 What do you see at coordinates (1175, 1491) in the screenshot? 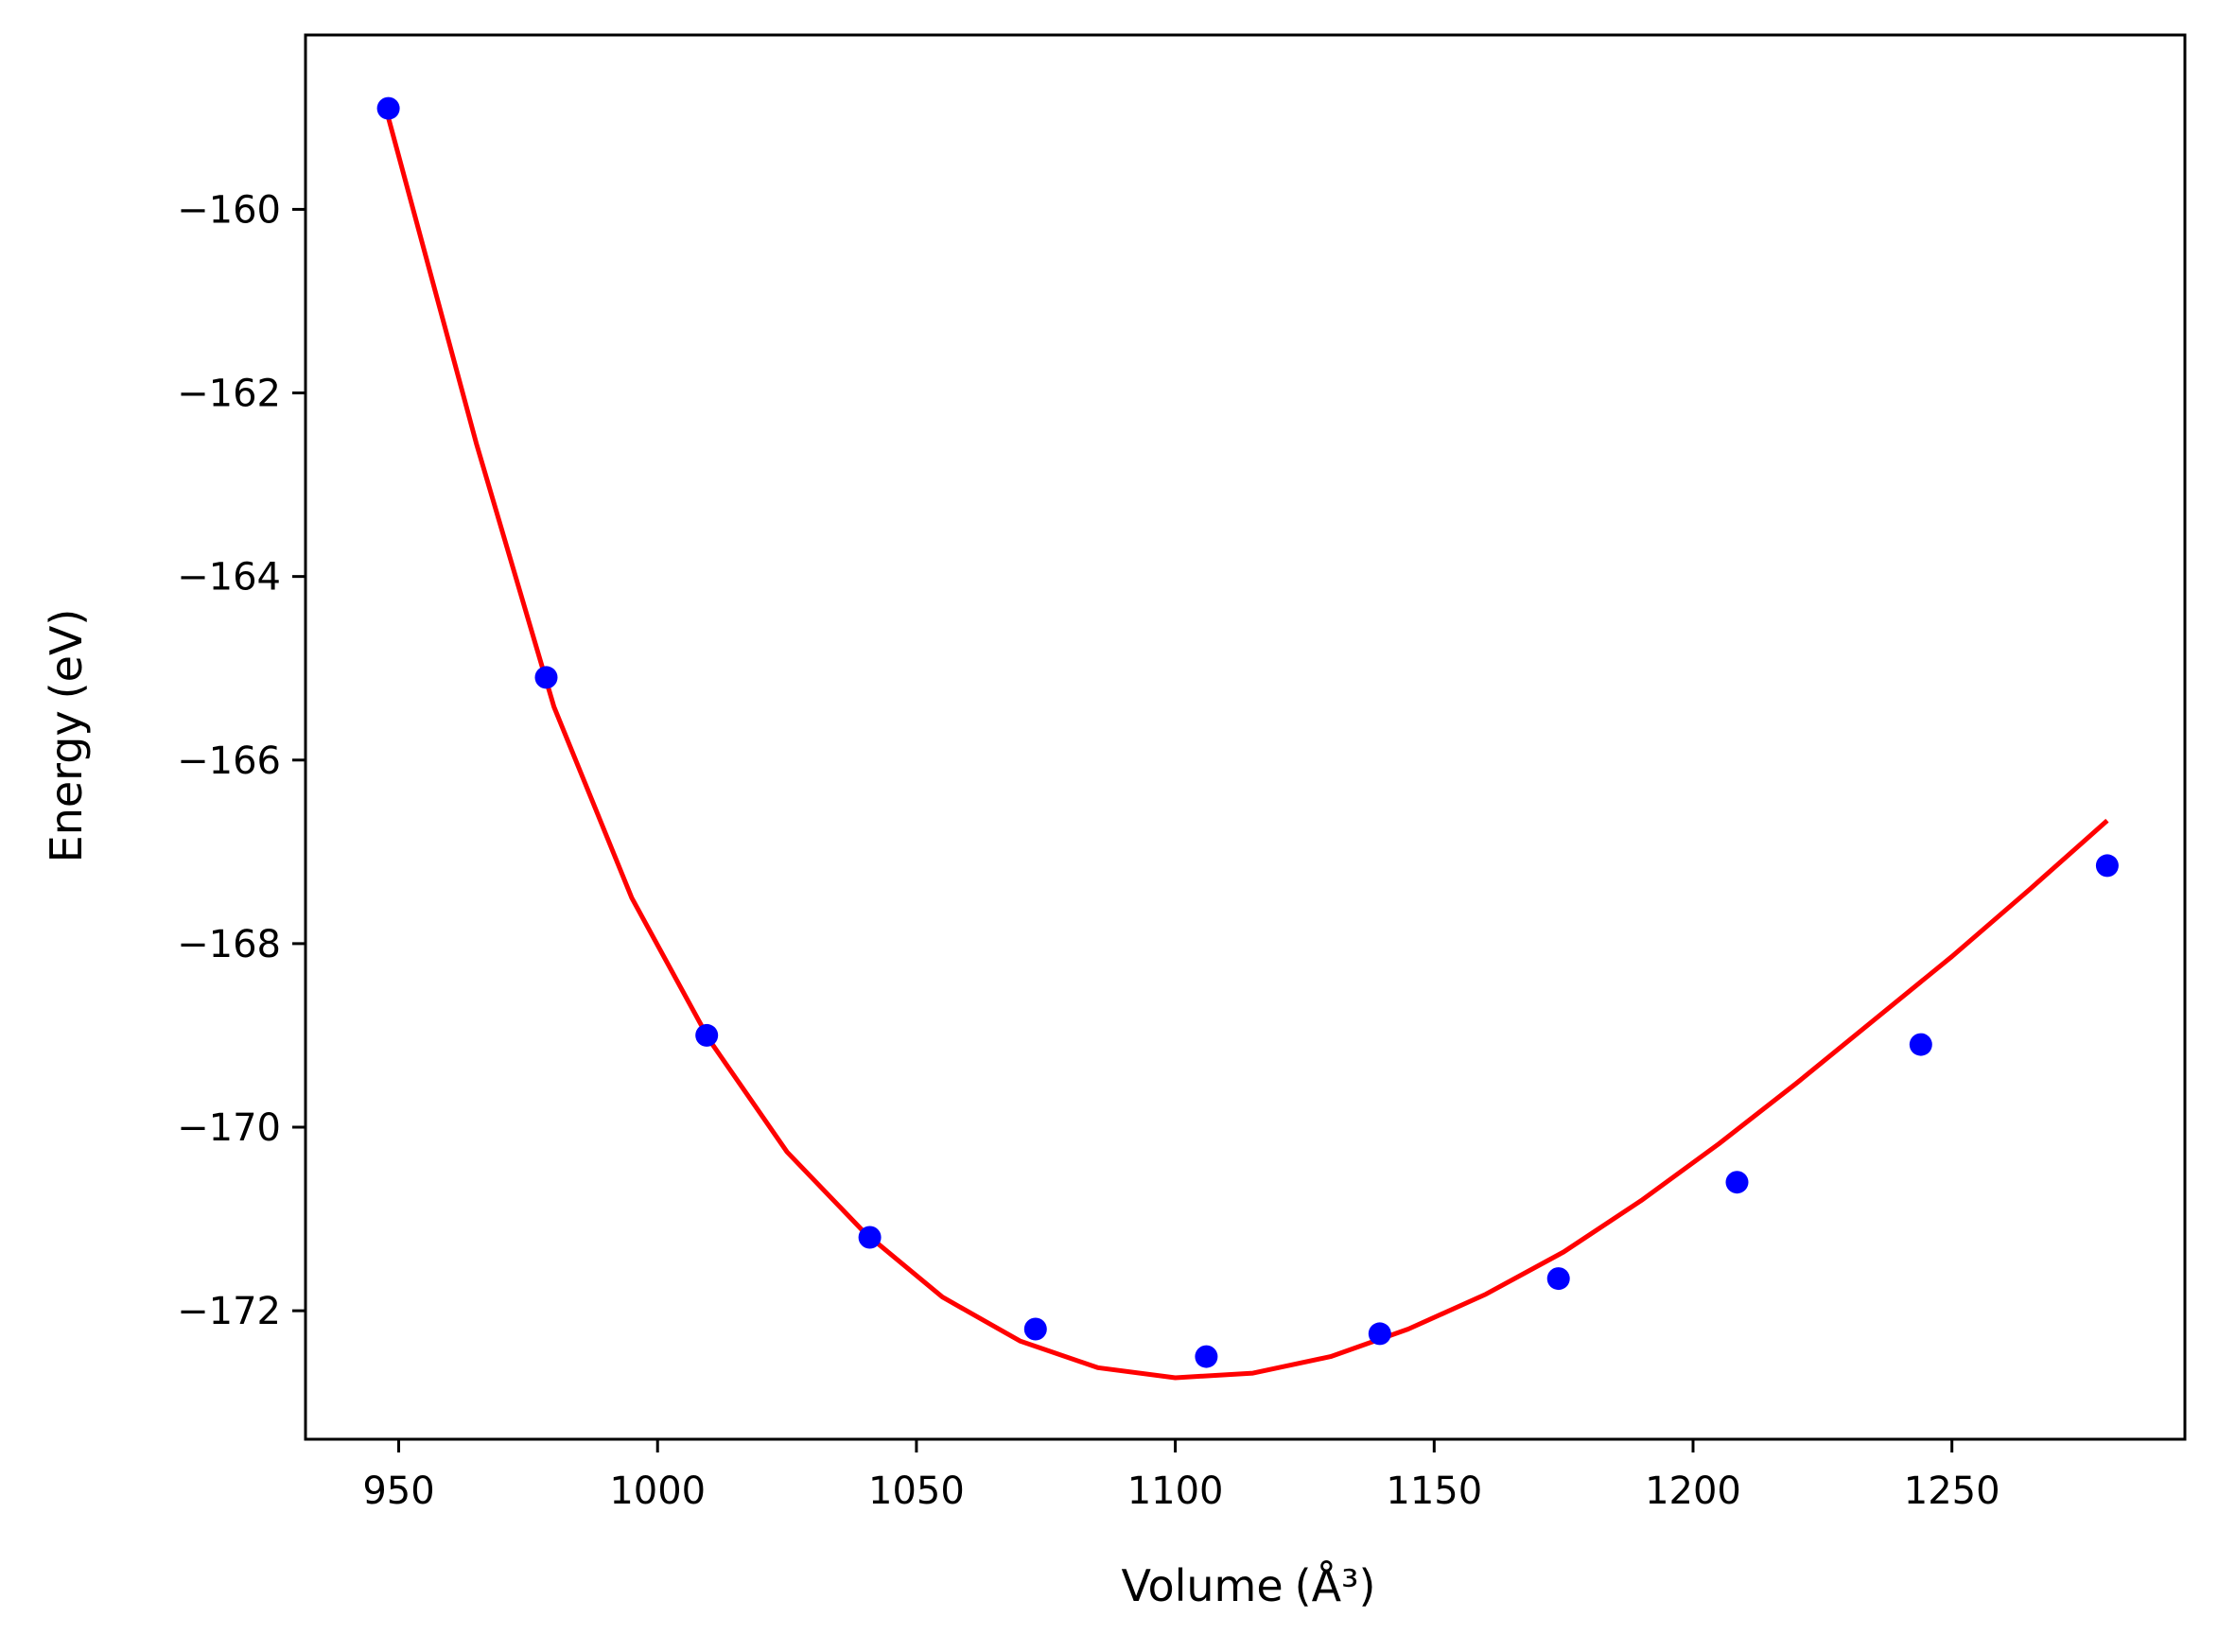
I see `x-tick-label: 1100` at bounding box center [1175, 1491].